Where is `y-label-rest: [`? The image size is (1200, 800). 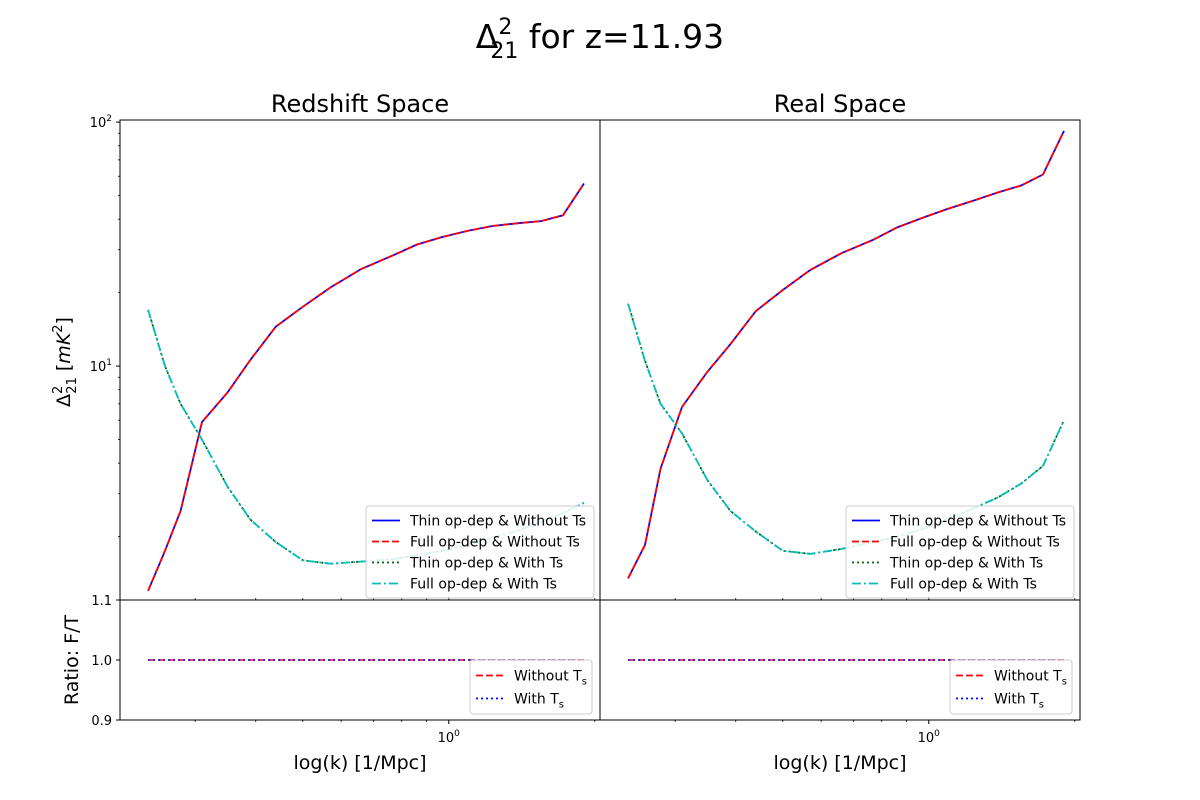
y-label-rest: [ is located at coordinates (64, 370).